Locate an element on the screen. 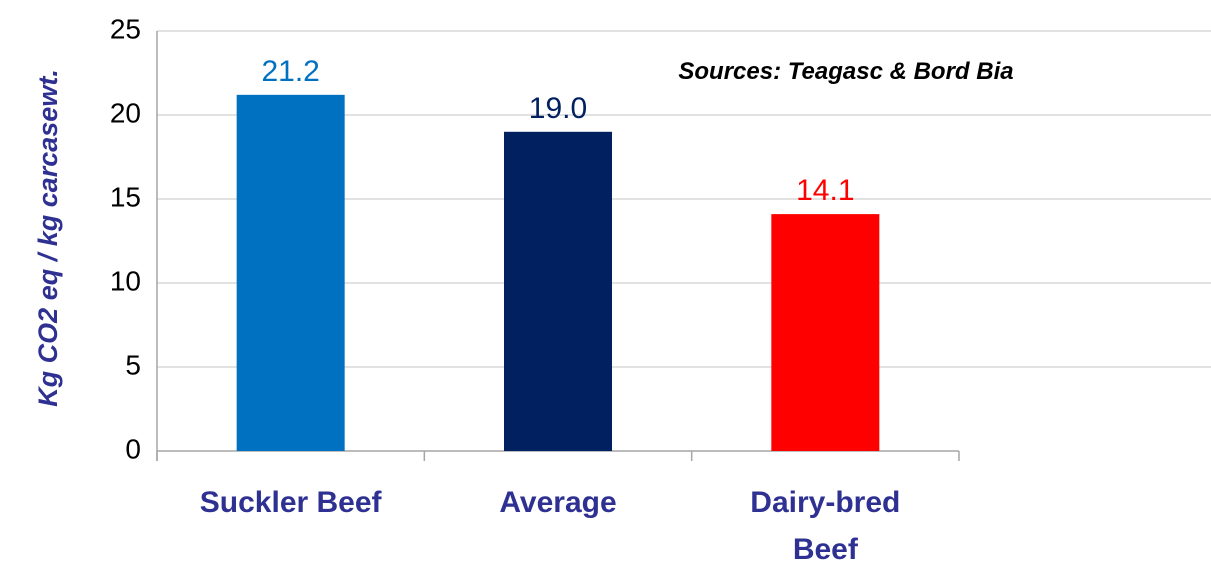 This screenshot has width=1211, height=572. bar-data-label: 14.1 is located at coordinates (825, 190).